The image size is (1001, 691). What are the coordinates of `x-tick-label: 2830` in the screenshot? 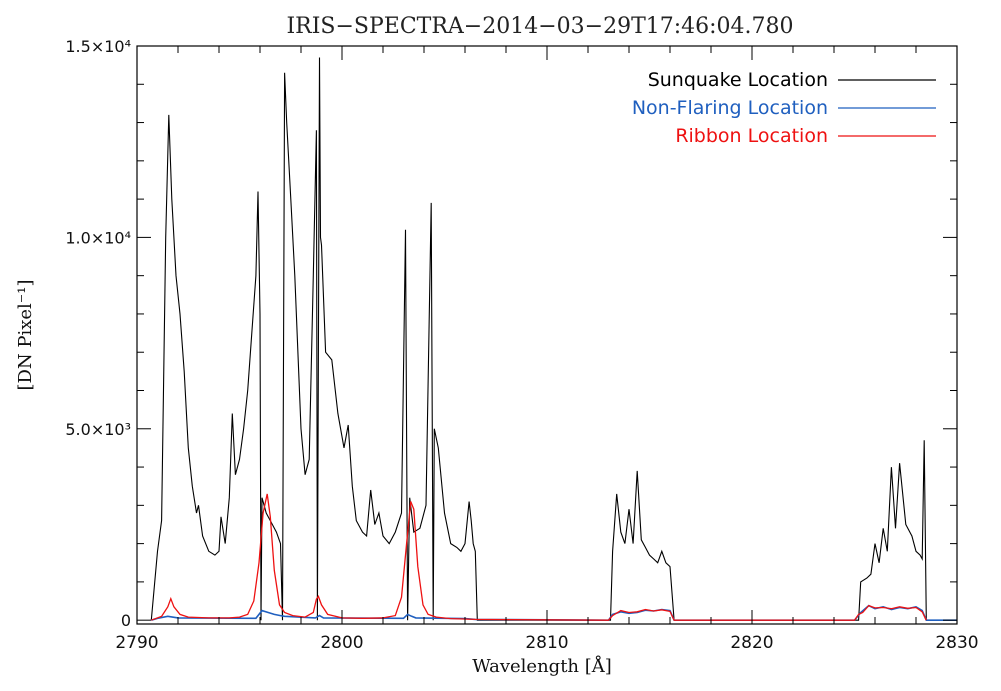 It's located at (956, 643).